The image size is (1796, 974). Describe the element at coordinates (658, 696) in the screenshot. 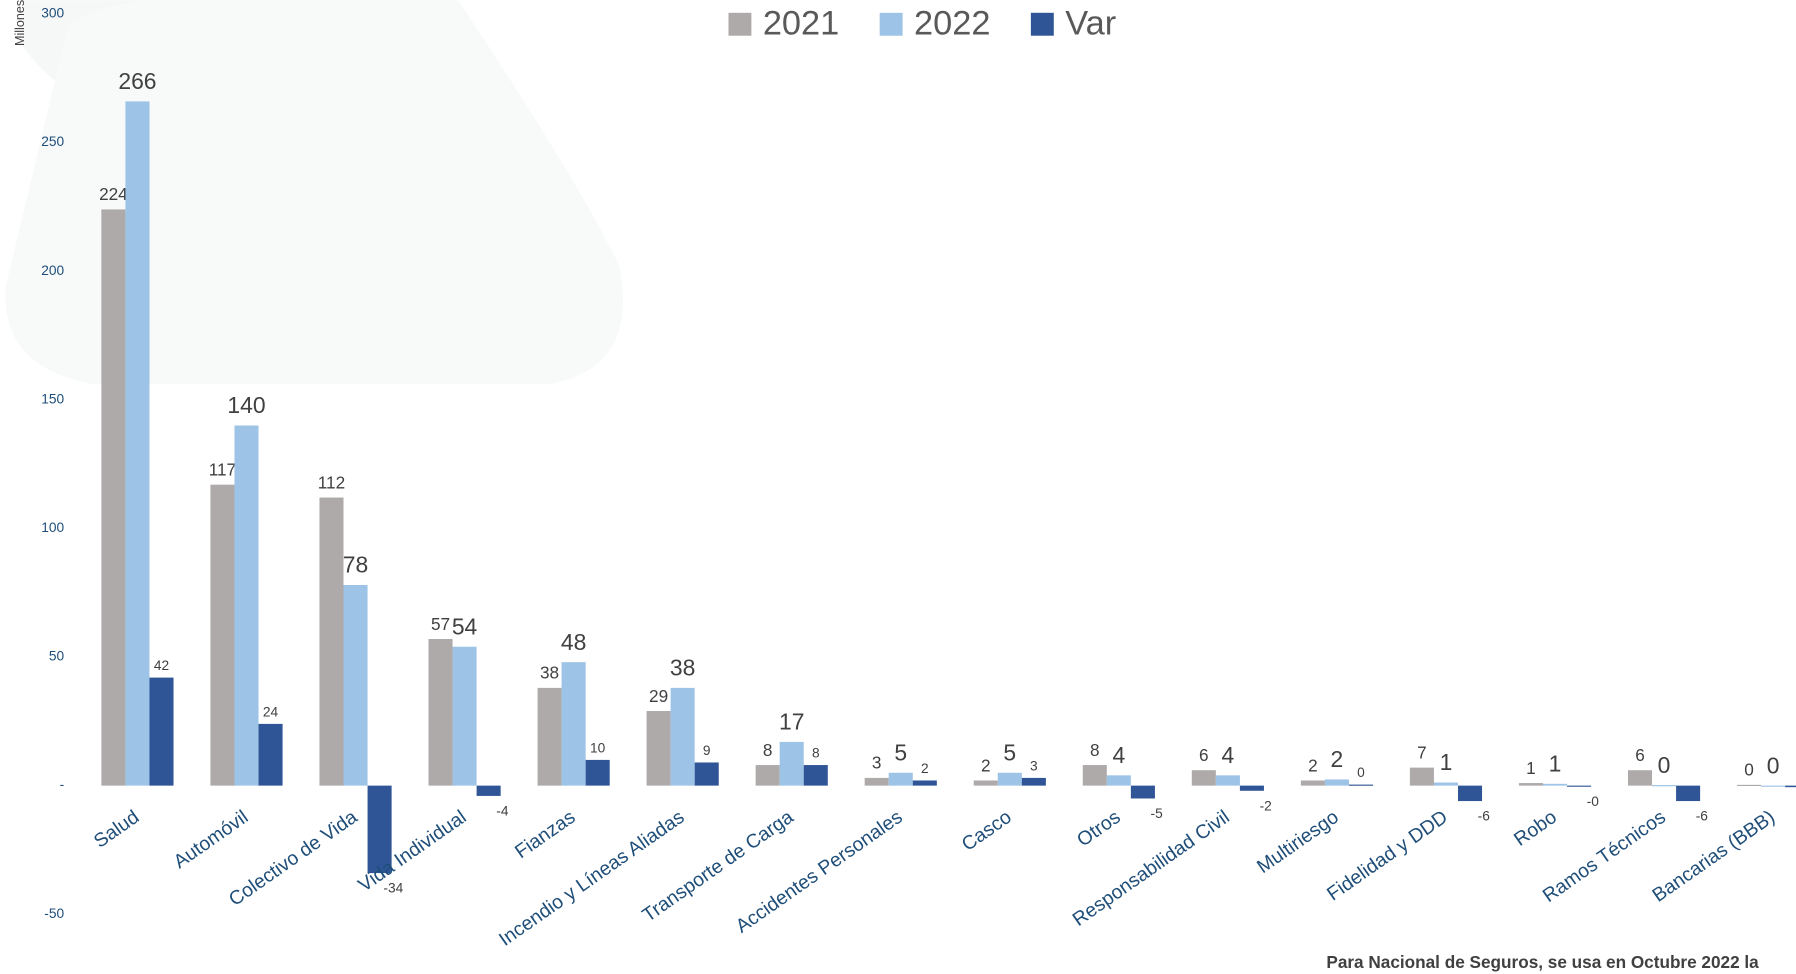

I see `data-label: 29` at that location.